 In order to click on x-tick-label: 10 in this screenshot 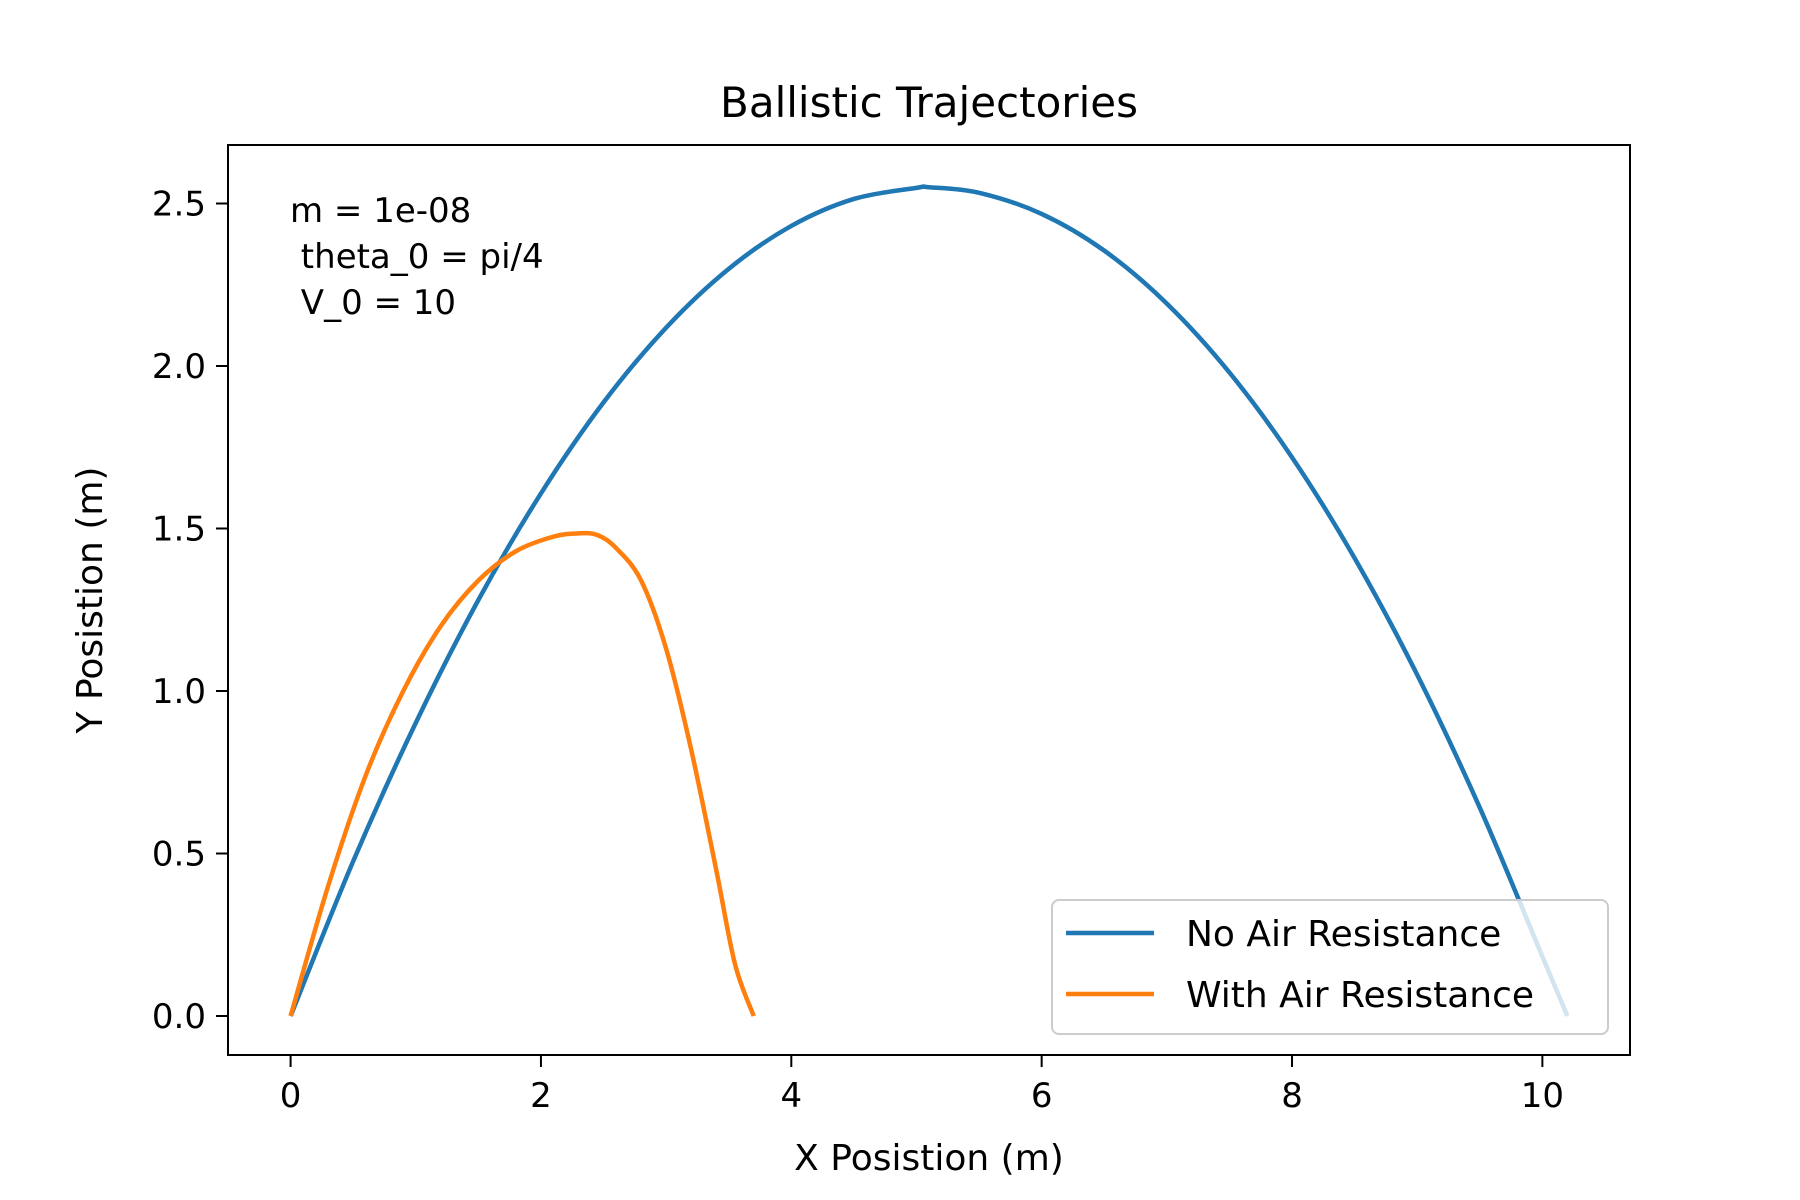, I will do `click(1542, 1096)`.